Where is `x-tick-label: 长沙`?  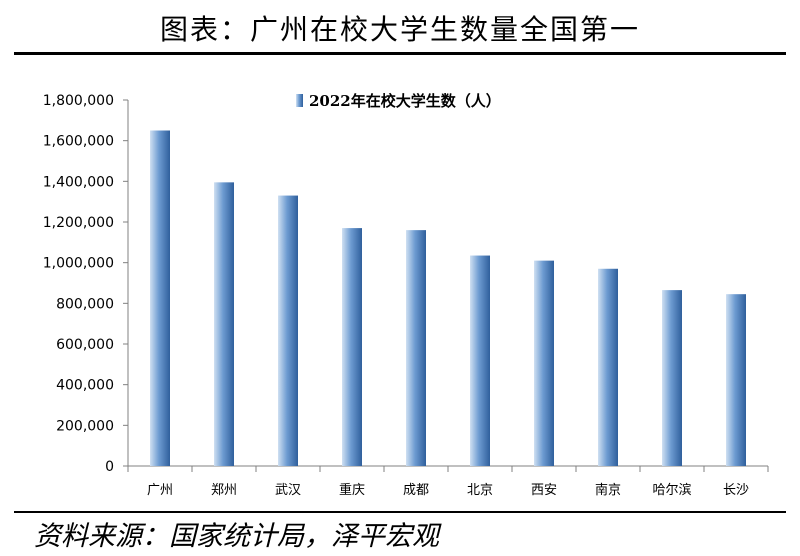
x-tick-label: 长沙 is located at coordinates (736, 490).